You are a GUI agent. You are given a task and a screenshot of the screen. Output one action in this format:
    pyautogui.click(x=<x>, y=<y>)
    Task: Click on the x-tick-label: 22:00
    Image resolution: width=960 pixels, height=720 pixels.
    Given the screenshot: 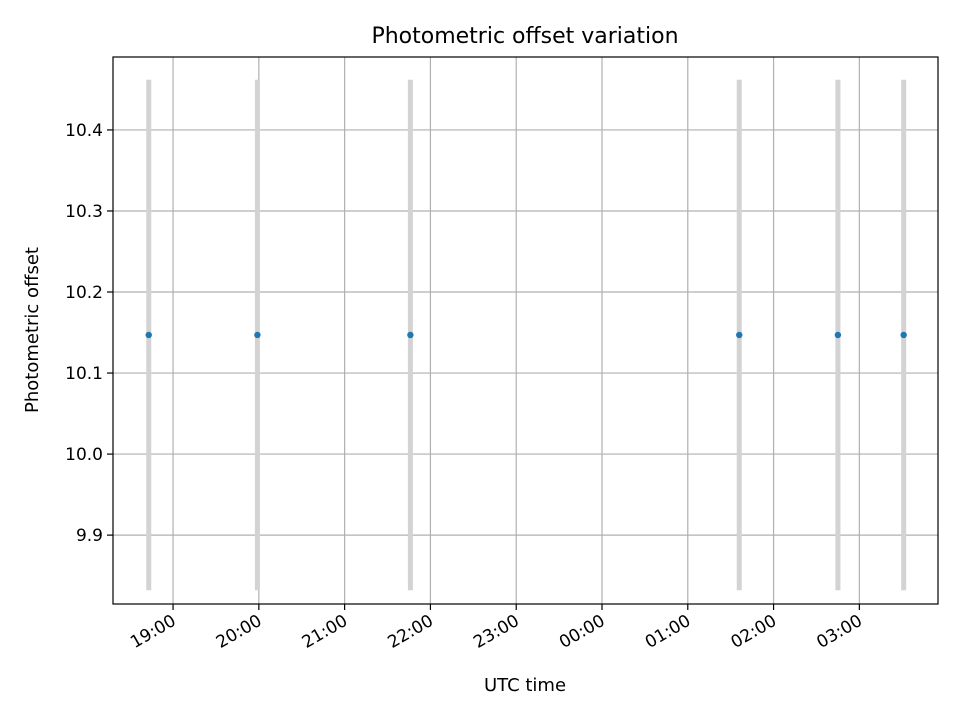 What is the action you would take?
    pyautogui.click(x=410, y=632)
    